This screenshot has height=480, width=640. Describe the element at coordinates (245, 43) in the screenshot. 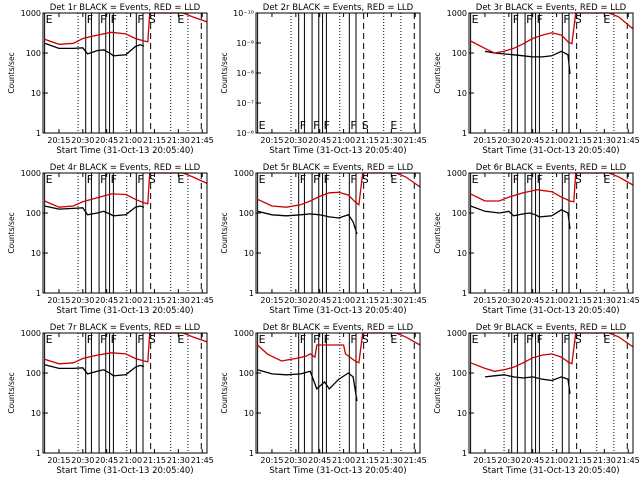

I see `y-tick-label: 10⁻⁹` at that location.